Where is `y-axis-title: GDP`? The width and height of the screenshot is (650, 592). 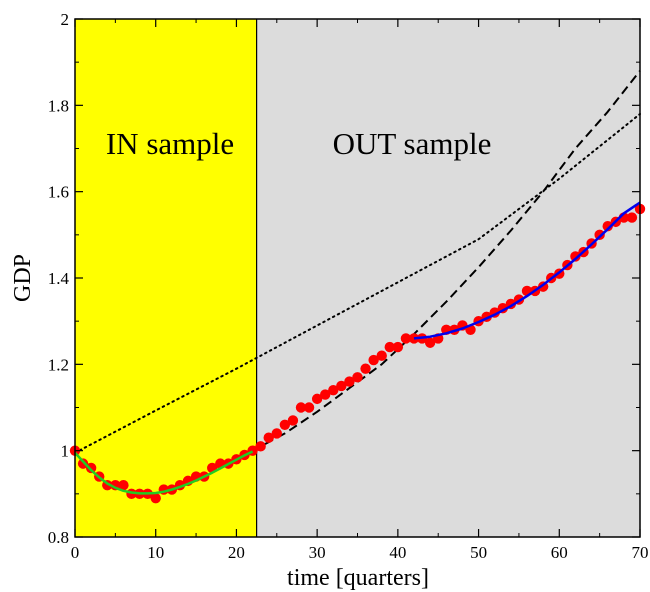
y-axis-title: GDP is located at coordinates (23, 278).